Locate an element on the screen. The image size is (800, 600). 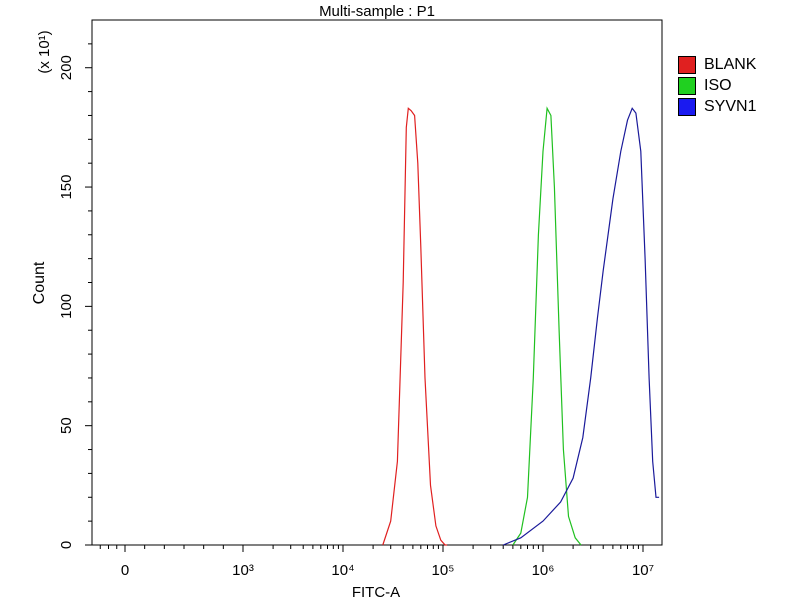
y-tick-label-50: 50 is located at coordinates (66, 425).